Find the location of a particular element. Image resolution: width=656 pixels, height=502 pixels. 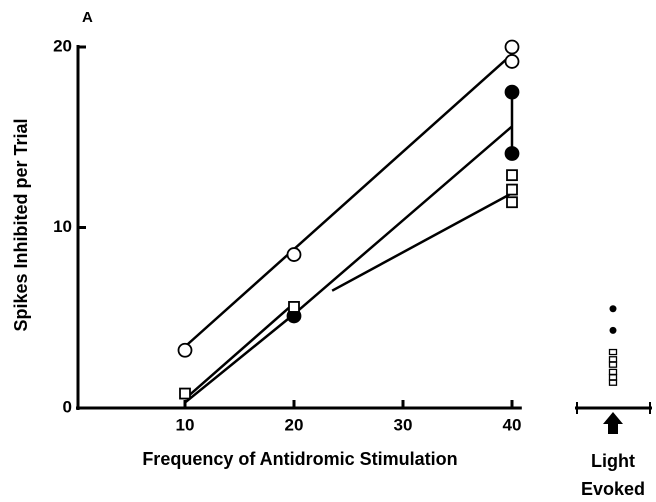

x-tick-label: 40 is located at coordinates (512, 424).